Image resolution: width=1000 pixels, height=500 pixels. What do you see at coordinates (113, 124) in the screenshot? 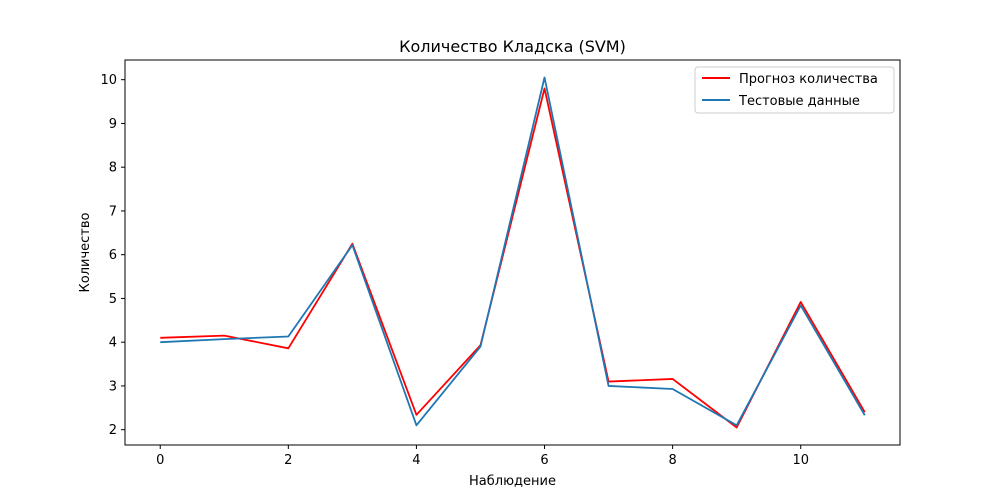
I see `y-tick-label: 9` at bounding box center [113, 124].